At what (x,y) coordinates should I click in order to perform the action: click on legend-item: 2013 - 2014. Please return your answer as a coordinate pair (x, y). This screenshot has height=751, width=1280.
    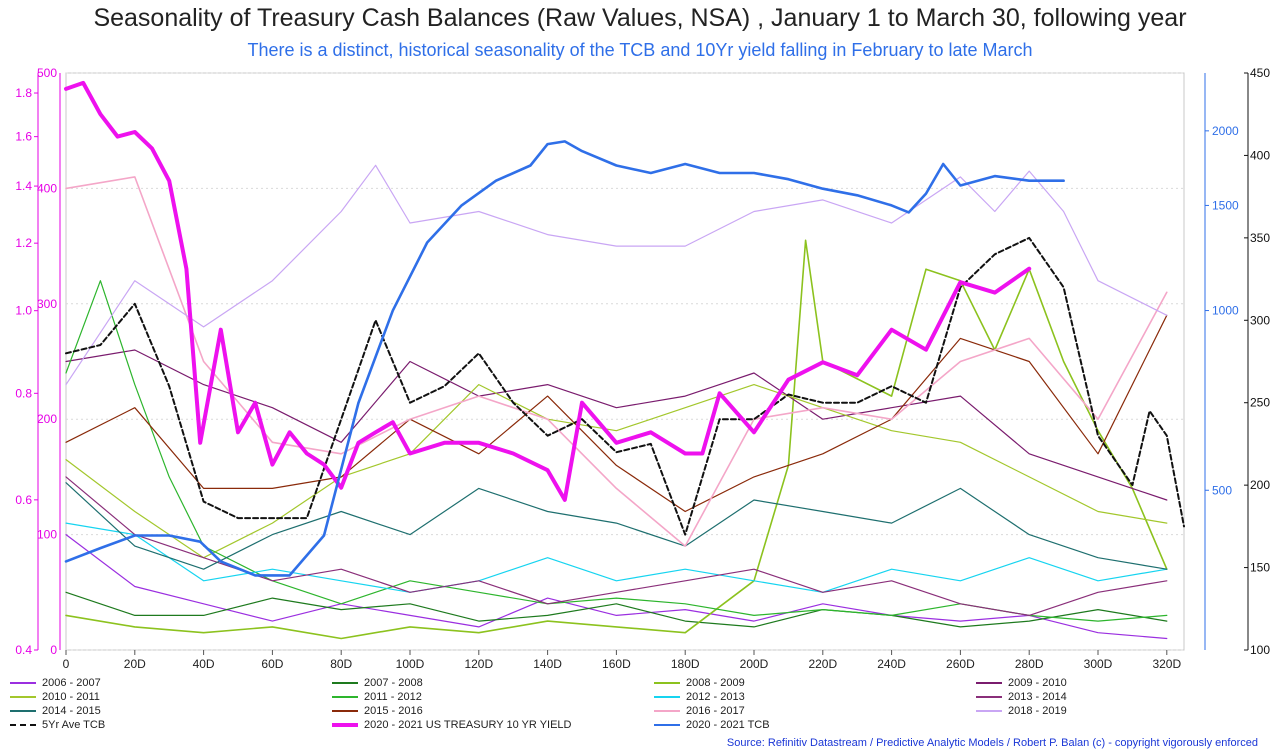
    Looking at the image, I should click on (1021, 697).